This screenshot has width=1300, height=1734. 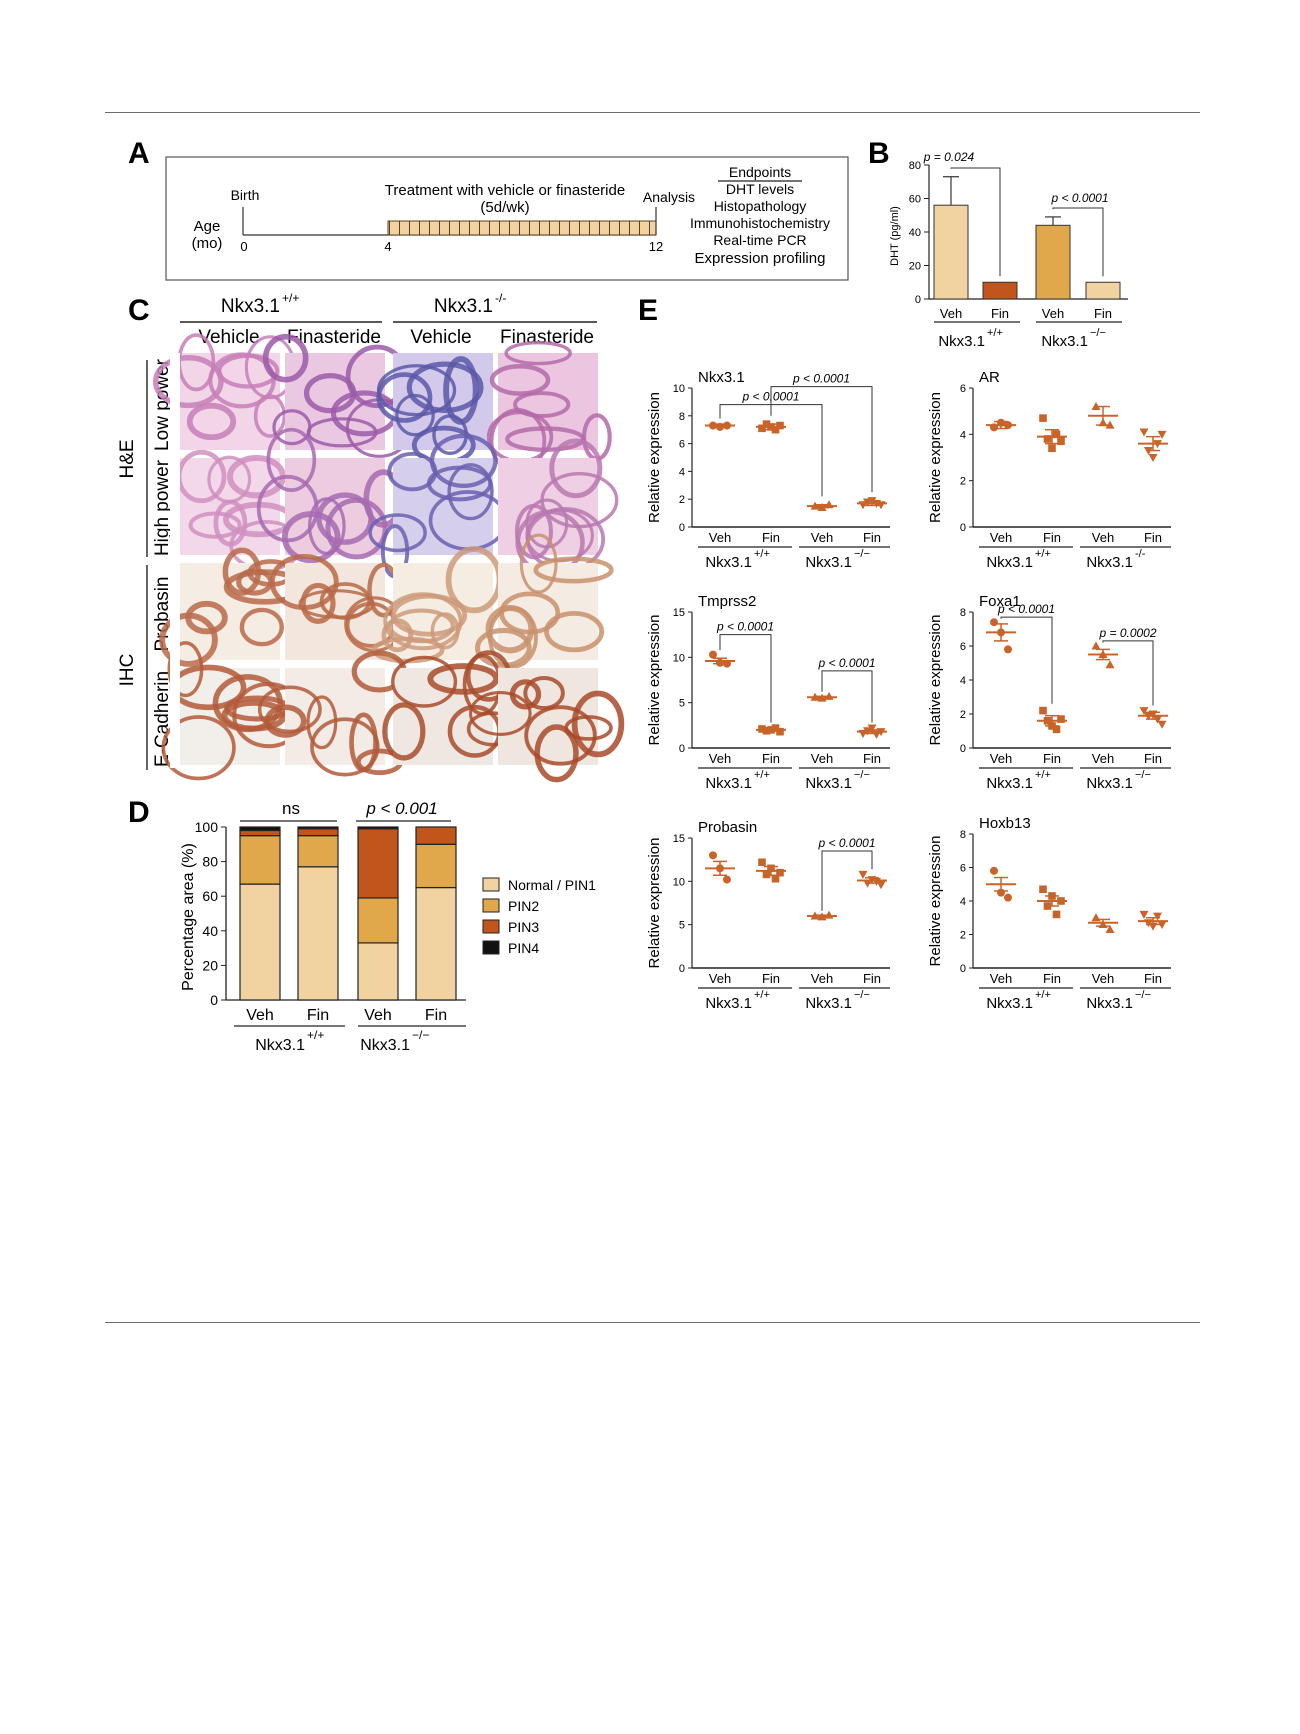 What do you see at coordinates (656, 246) in the screenshot?
I see `tick-12: 12` at bounding box center [656, 246].